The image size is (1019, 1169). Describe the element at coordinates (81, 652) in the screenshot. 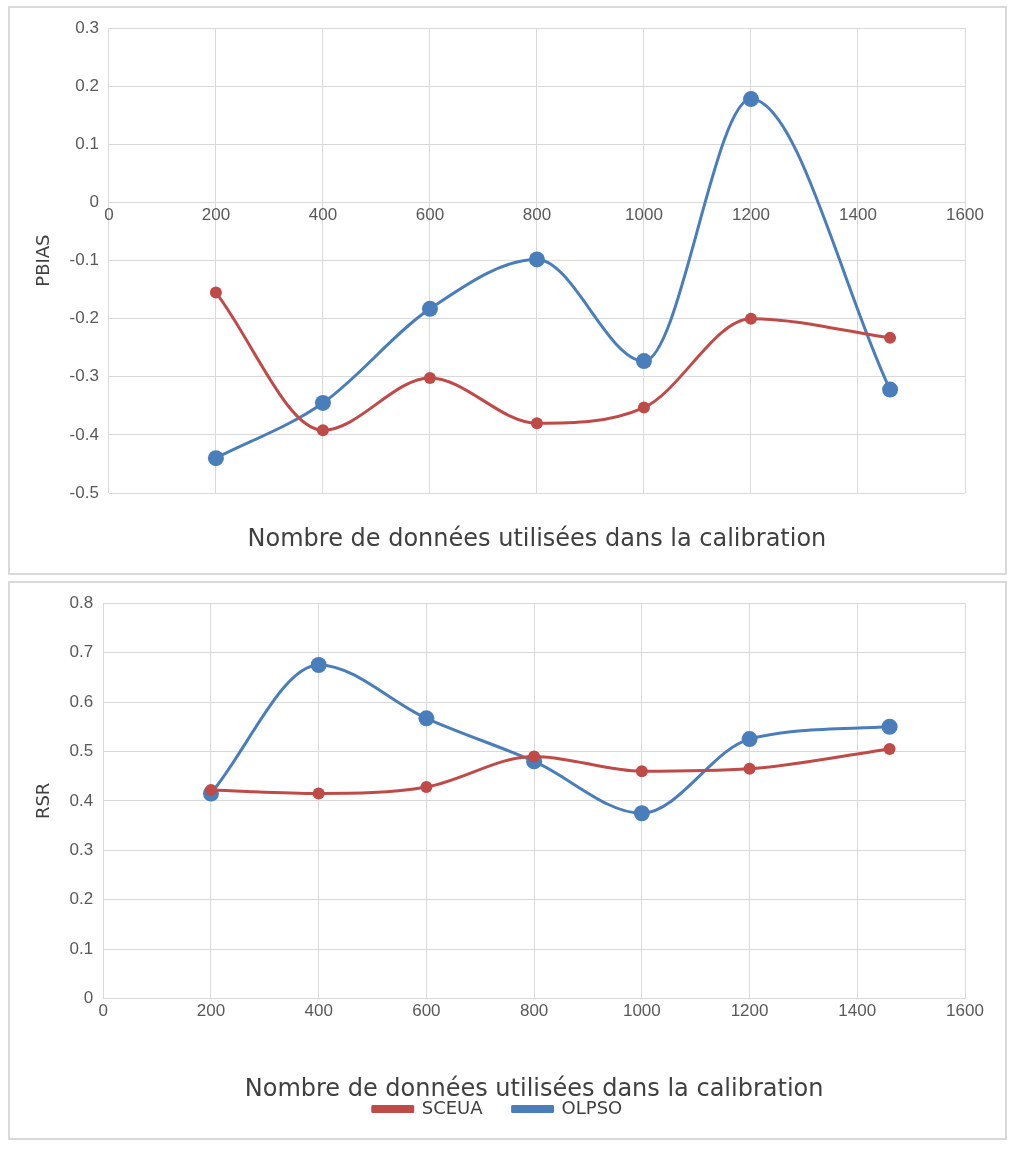

I see `y-tick-label: 0.7` at that location.